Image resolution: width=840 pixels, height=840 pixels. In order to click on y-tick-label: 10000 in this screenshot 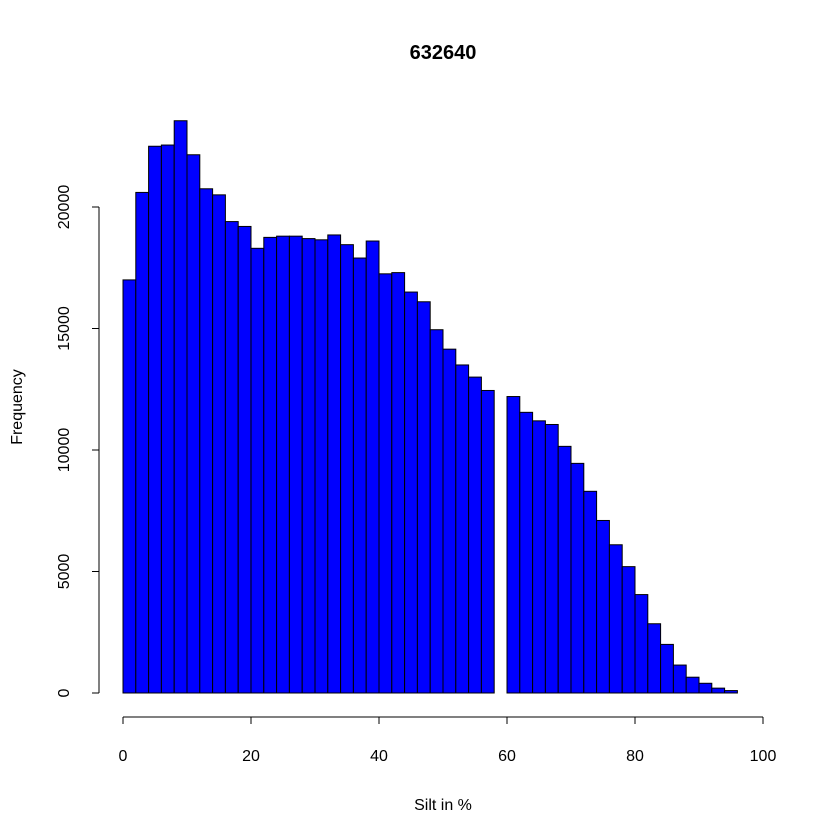, I will do `click(64, 450)`.